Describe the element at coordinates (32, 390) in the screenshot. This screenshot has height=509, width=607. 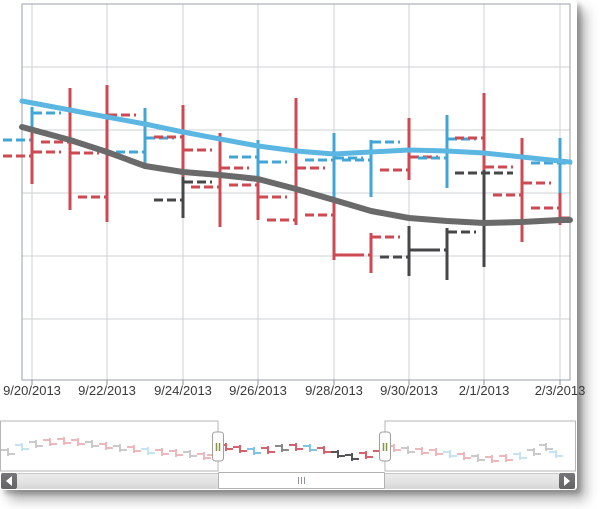
I see `x-axis-label: 9/20/2013` at that location.